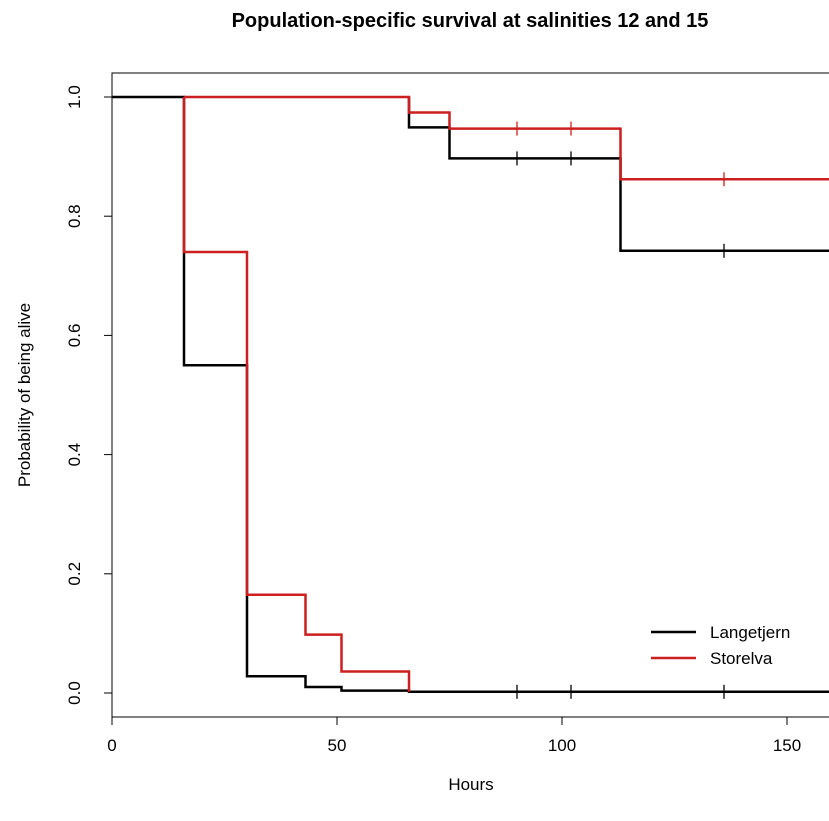 The width and height of the screenshot is (829, 821). I want to click on y-axis: 0.0 0.2 0.4 0.6 0.8 1.0, so click(88, 395).